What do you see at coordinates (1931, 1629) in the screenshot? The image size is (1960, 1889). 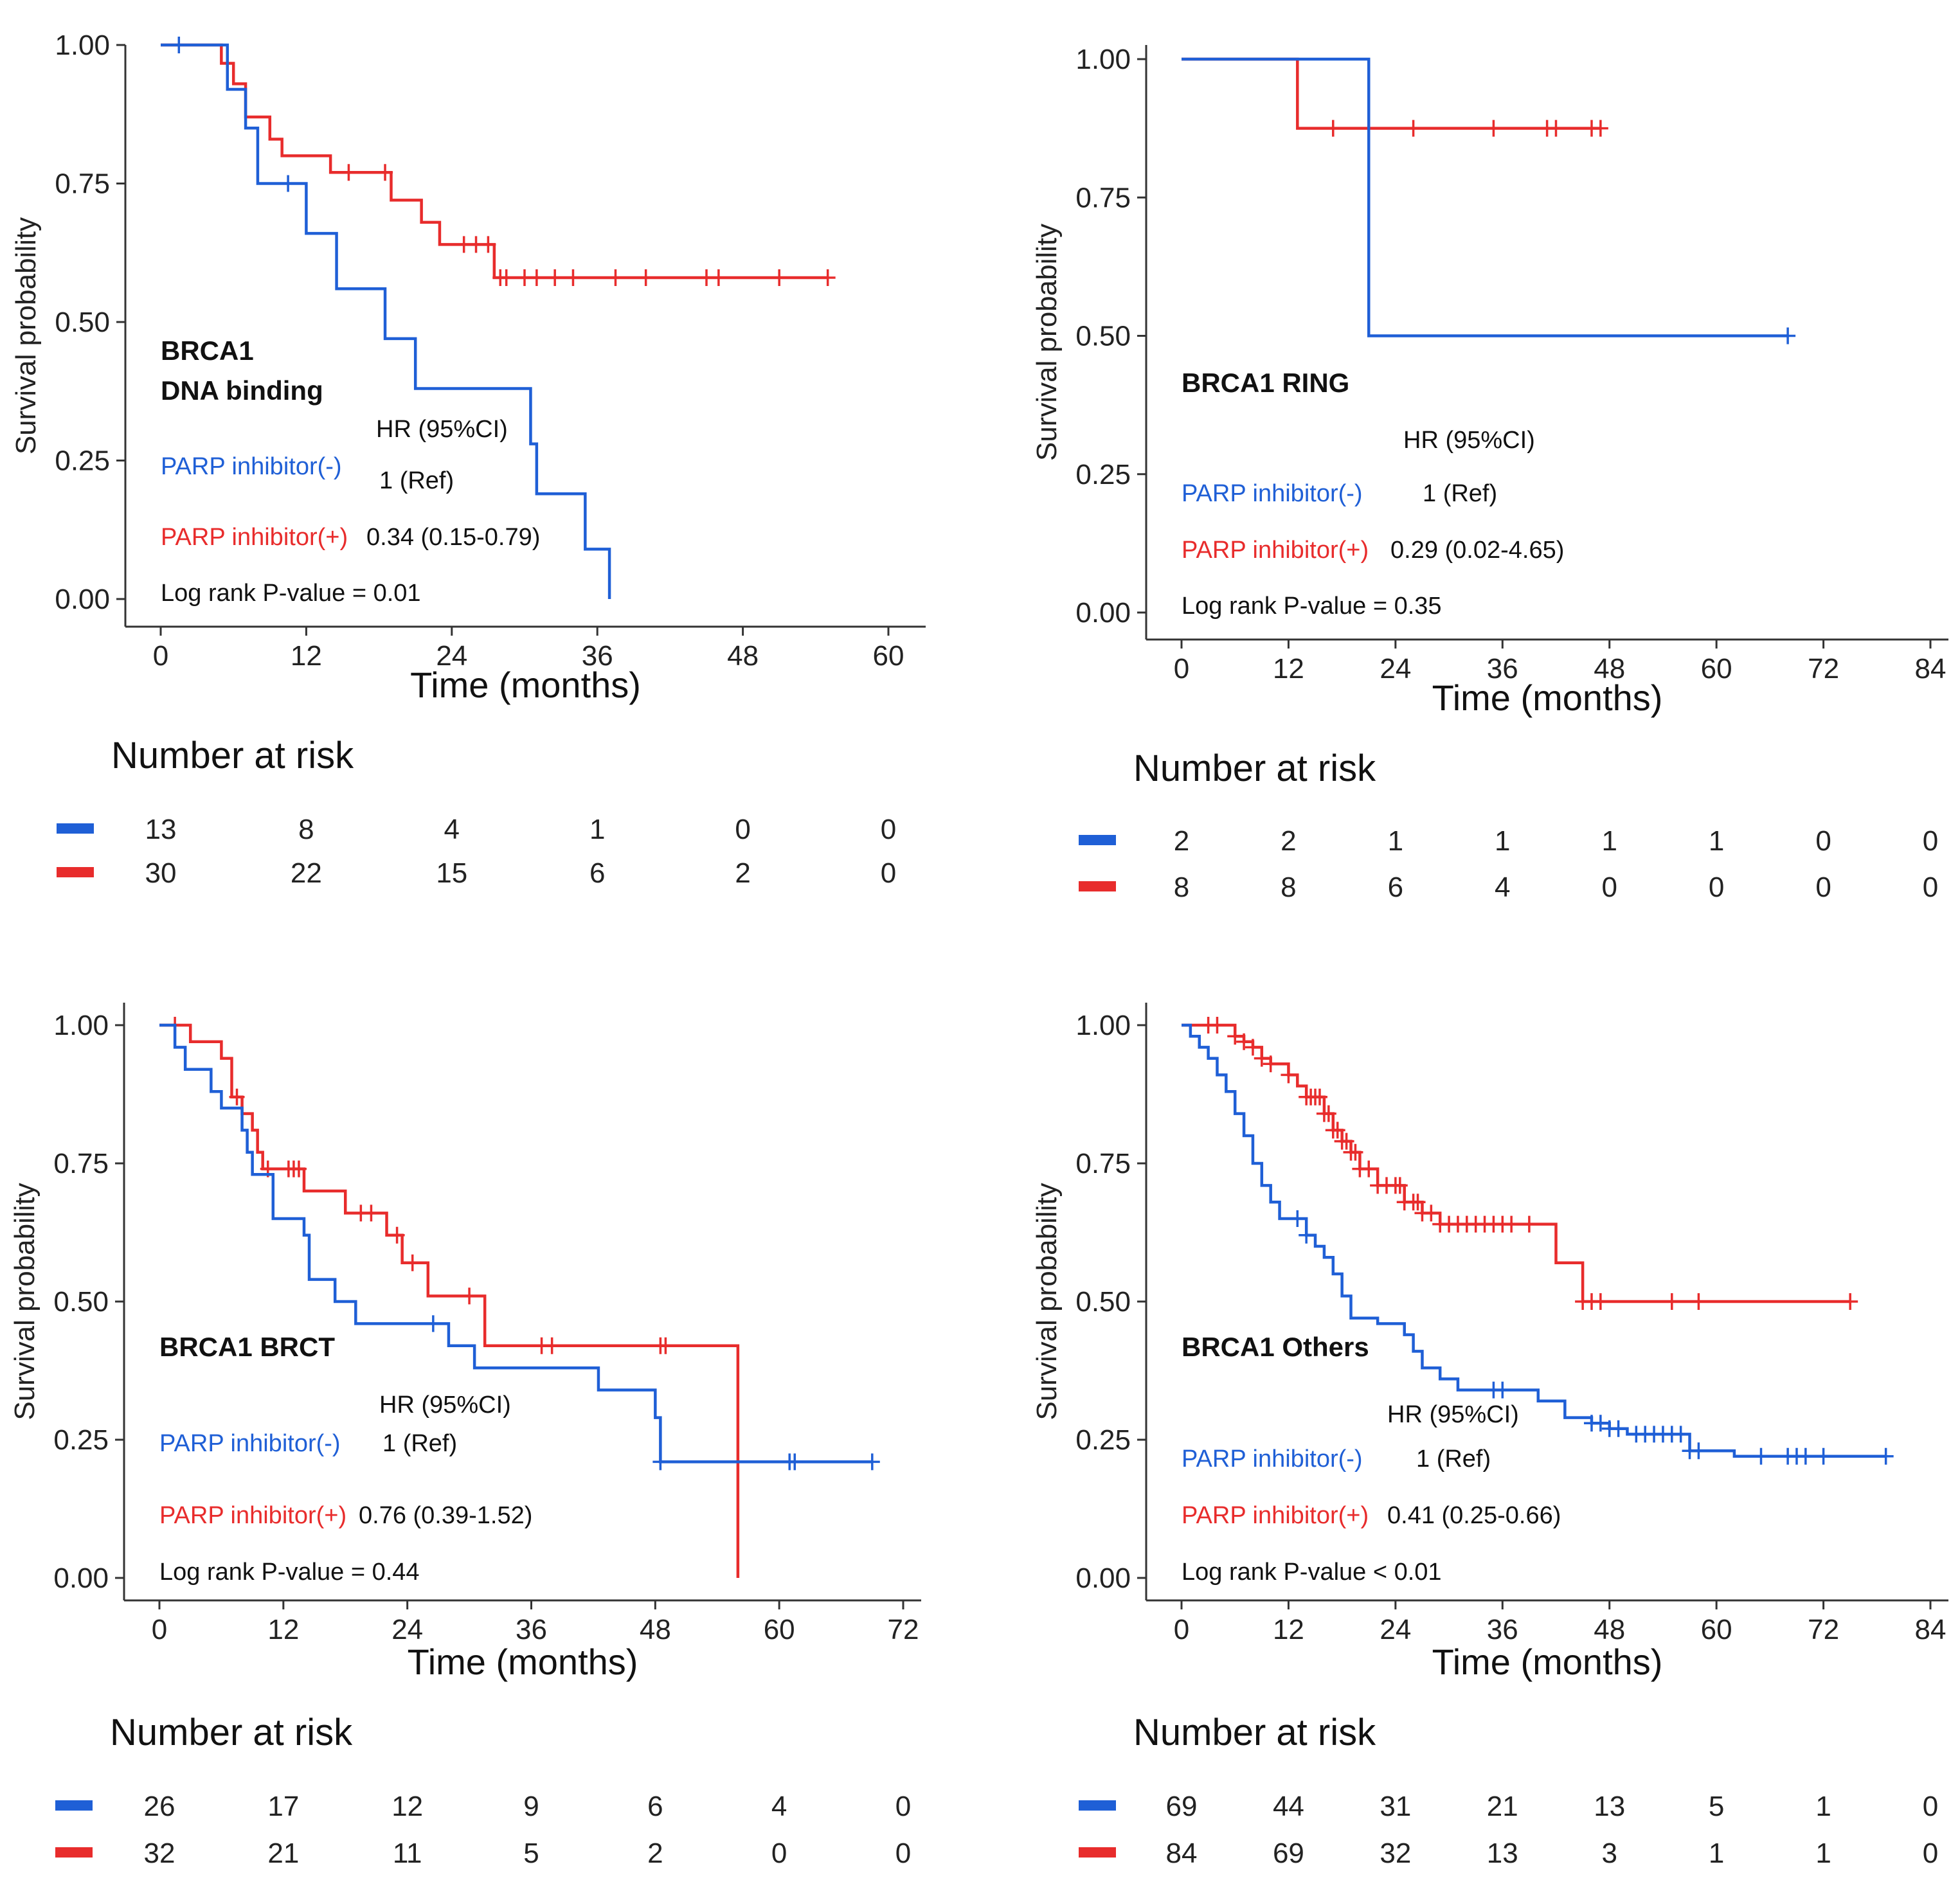 I see `x-tick-label: 84` at bounding box center [1931, 1629].